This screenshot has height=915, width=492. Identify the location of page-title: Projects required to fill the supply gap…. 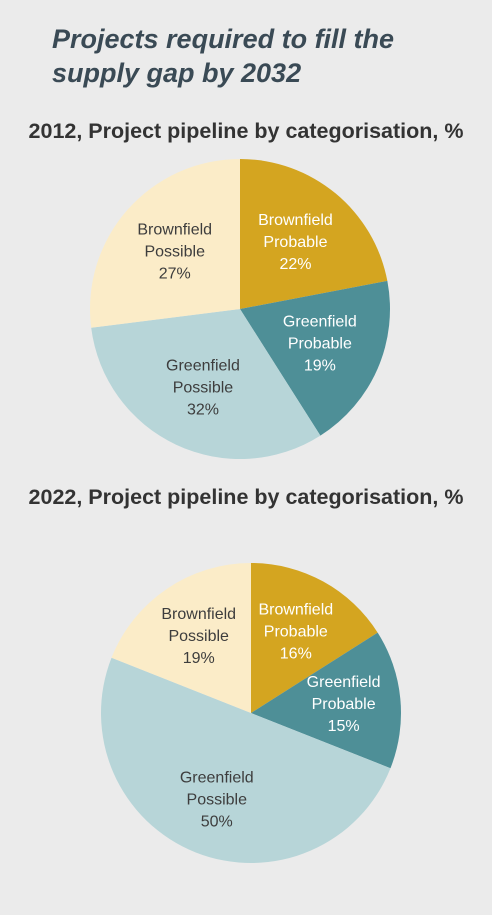
(223, 56).